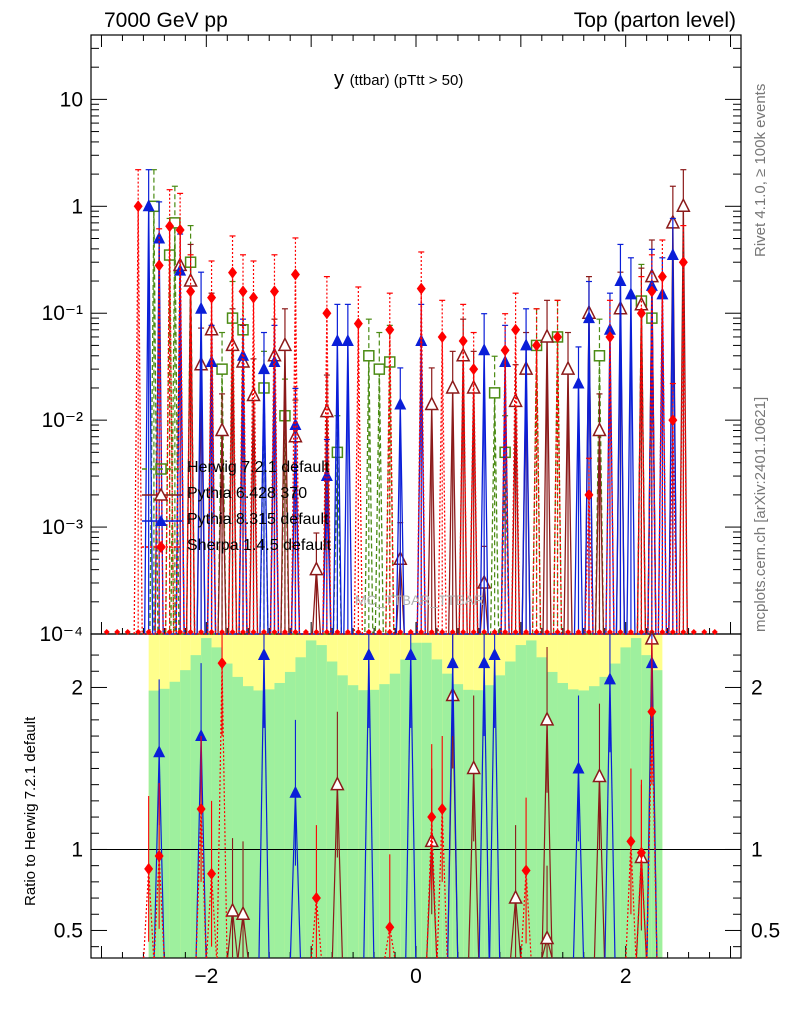 This screenshot has height=1024, width=786. I want to click on rivet-version-label: Rivet 4.1.0, ≥ 100k events, so click(760, 170).